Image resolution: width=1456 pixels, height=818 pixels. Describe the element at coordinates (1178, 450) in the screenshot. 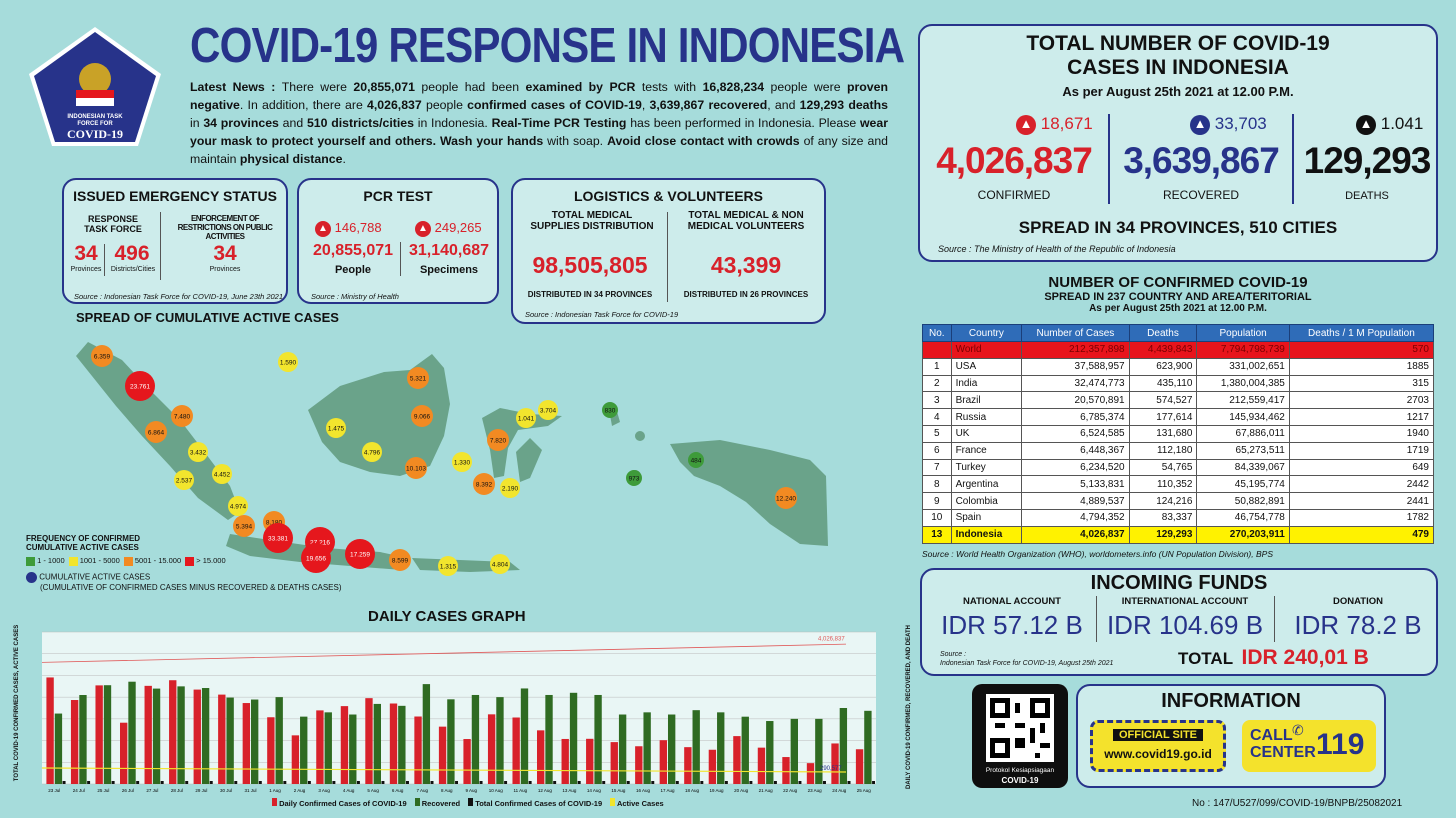

I see `table-row: 6 France 6,448,367 112,180 65,273,511 1719` at that location.